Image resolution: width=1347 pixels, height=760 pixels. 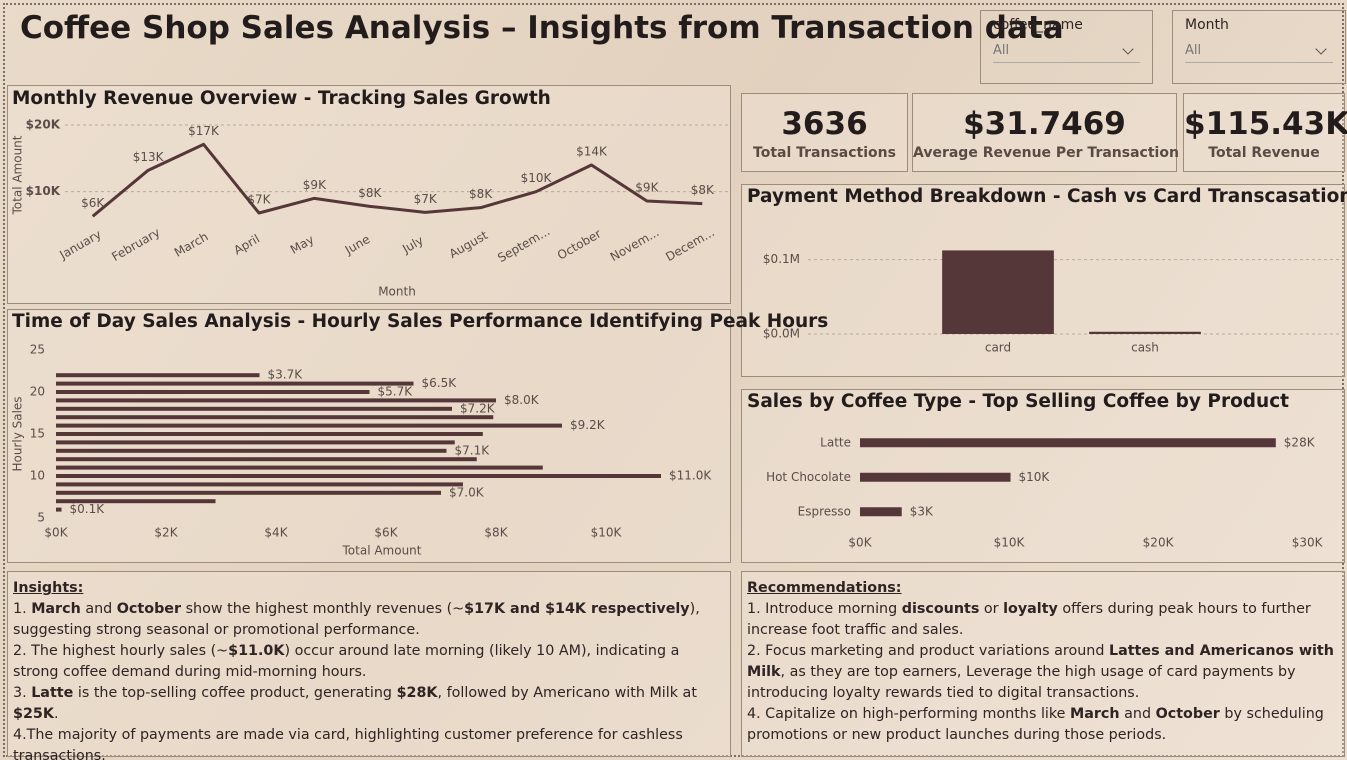 What do you see at coordinates (43, 191) in the screenshot?
I see `y-tick-label: $10K` at bounding box center [43, 191].